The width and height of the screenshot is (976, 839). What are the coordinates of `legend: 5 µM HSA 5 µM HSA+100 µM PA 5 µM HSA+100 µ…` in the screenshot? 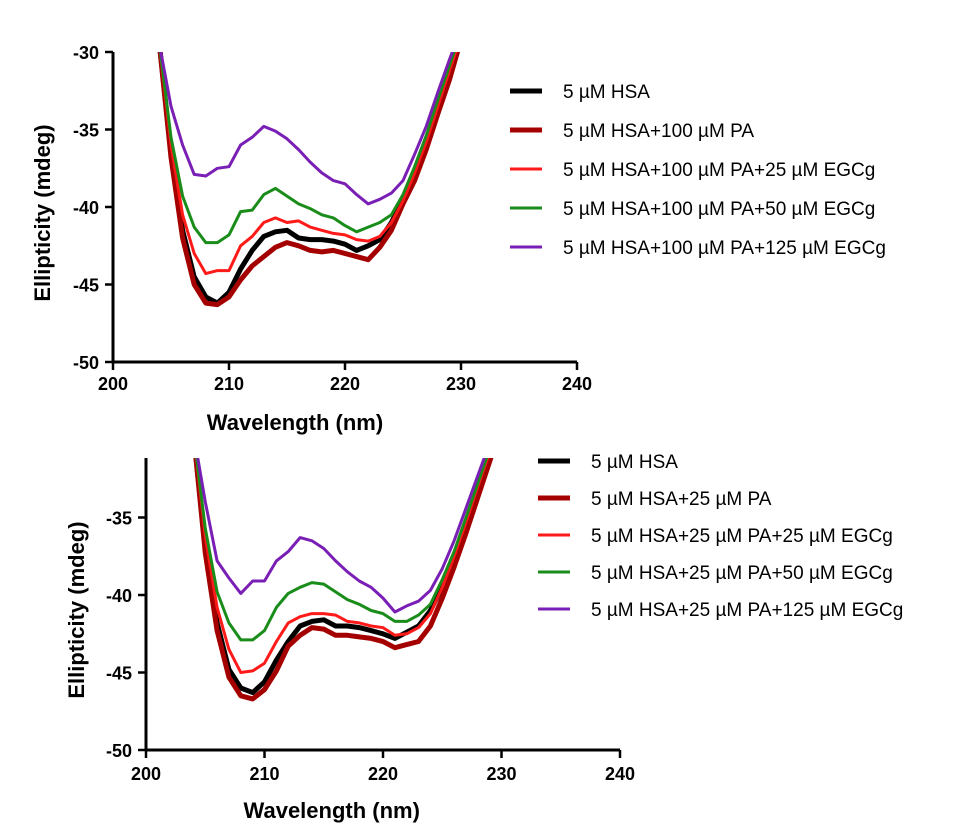 It's located at (698, 170).